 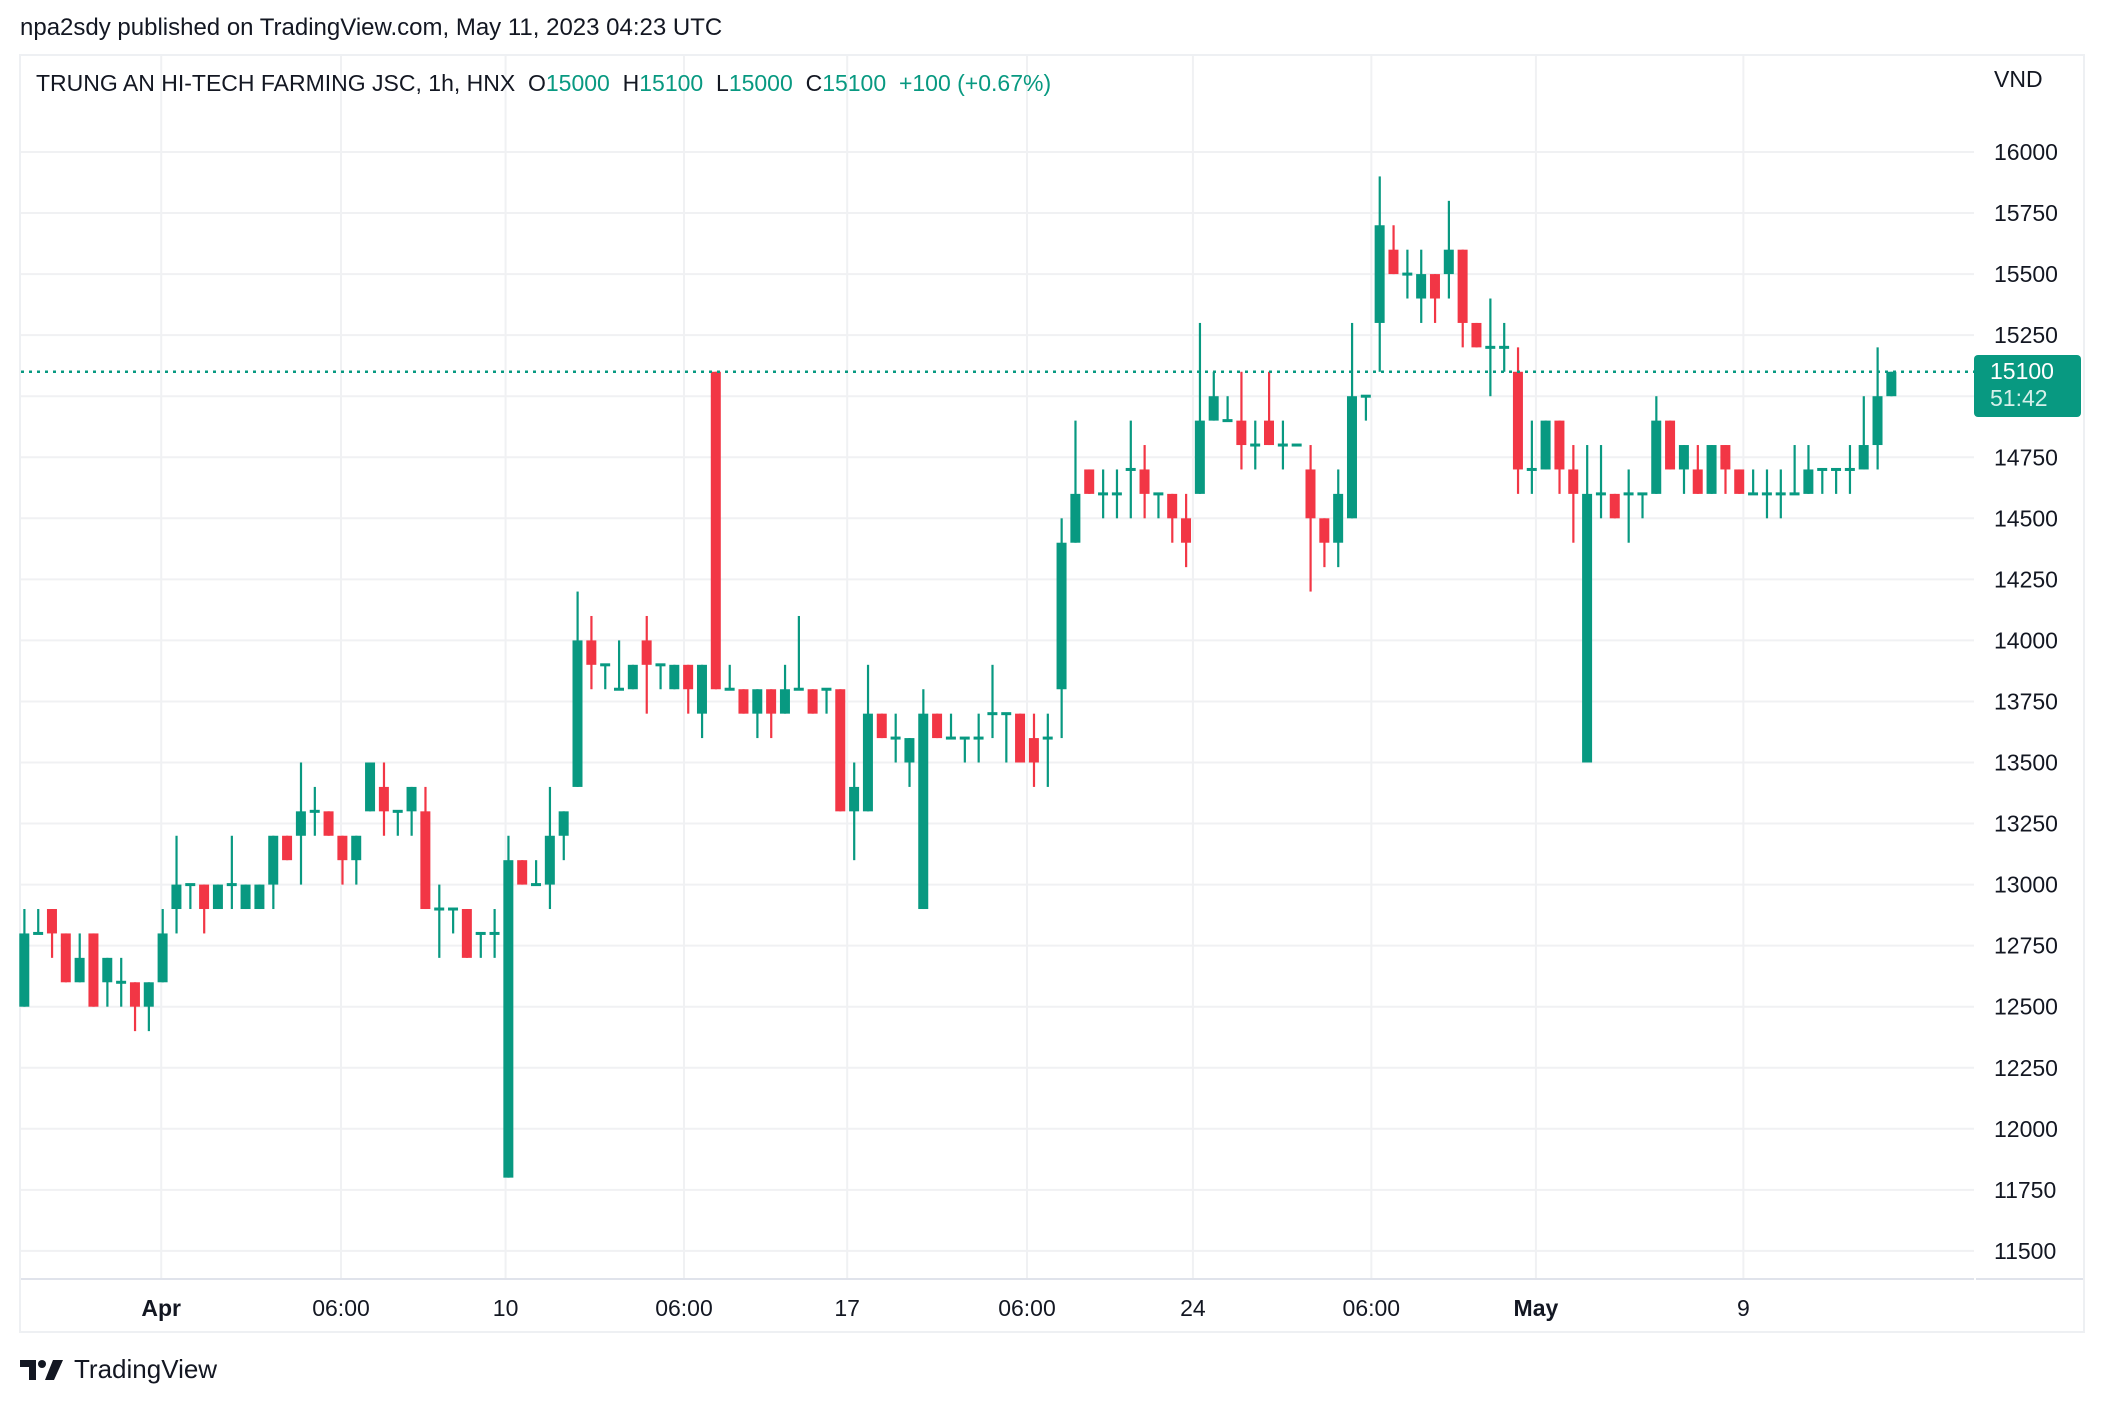 I want to click on price-tick-label: 15750, so click(x=2026, y=213).